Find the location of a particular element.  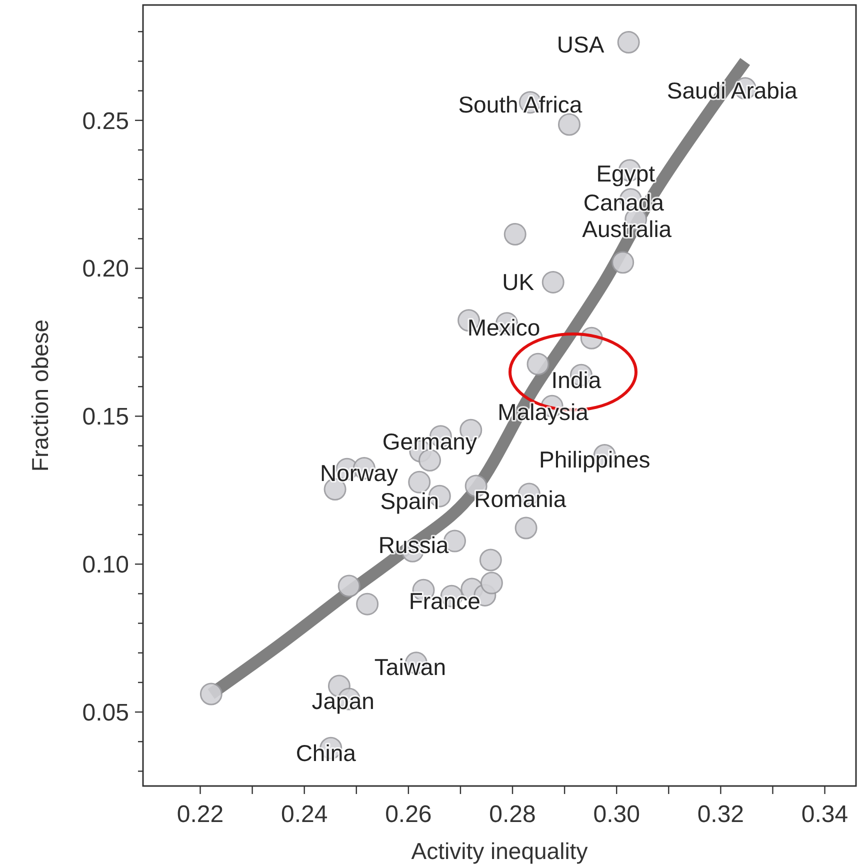

x-tick-label: 0.32 is located at coordinates (720, 814).